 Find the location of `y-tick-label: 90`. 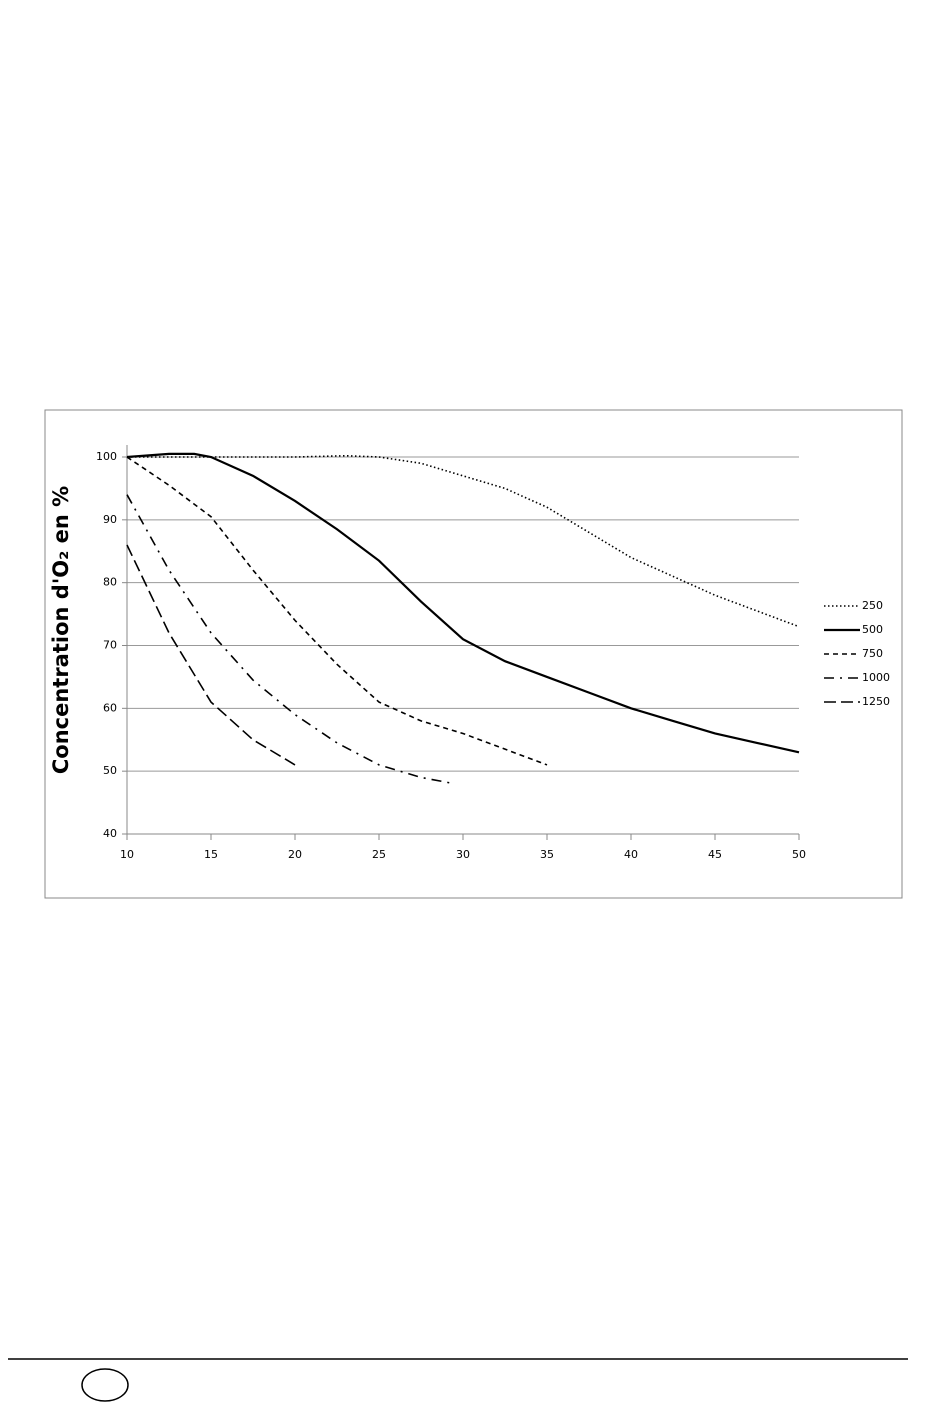

y-tick-label: 90 is located at coordinates (110, 519).